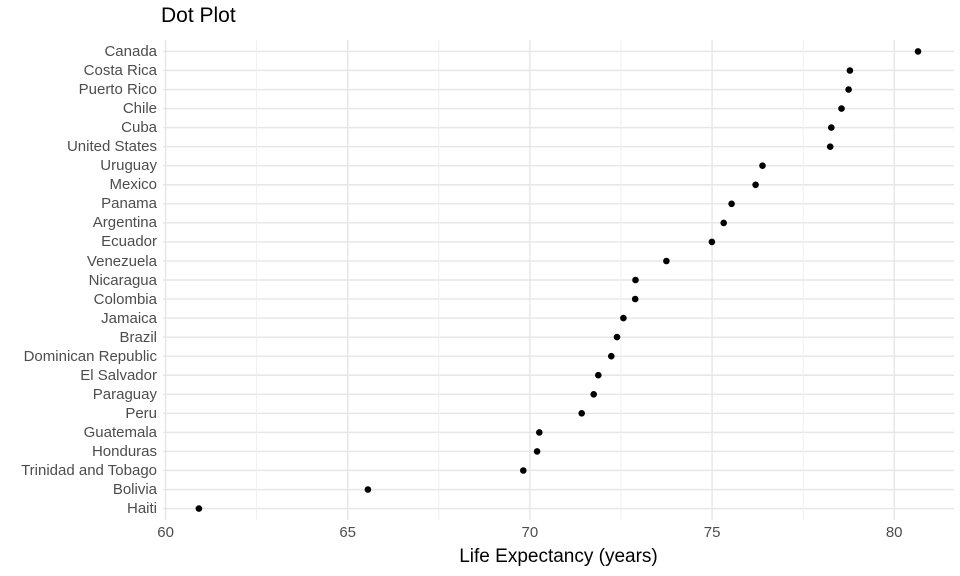 Image resolution: width=960 pixels, height=576 pixels. I want to click on y-axis-label: Bolivia, so click(134, 489).